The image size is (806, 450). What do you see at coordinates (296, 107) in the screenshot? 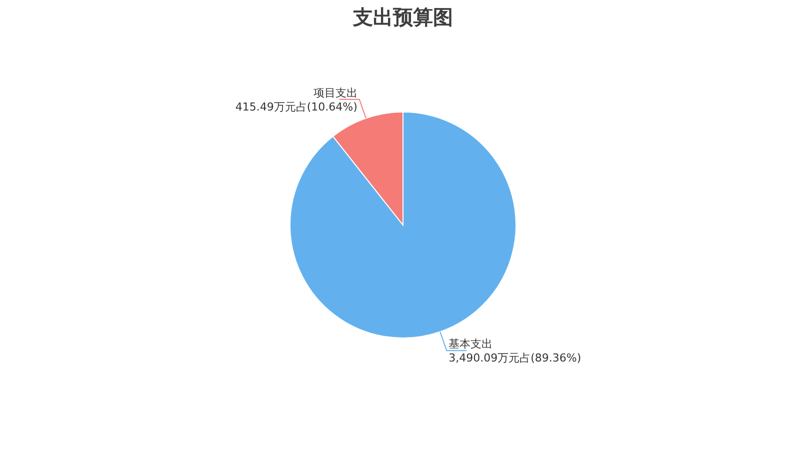
I see `data-label: 415.49万元占(10.64%)` at bounding box center [296, 107].